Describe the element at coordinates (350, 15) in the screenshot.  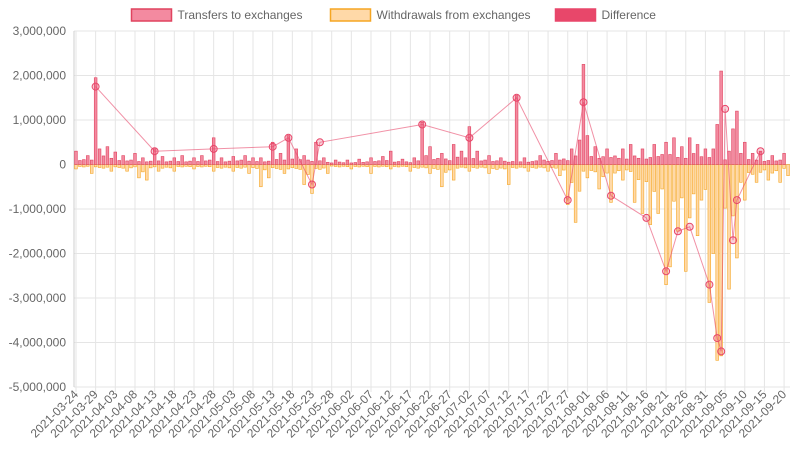
I see `legend-swatch` at that location.